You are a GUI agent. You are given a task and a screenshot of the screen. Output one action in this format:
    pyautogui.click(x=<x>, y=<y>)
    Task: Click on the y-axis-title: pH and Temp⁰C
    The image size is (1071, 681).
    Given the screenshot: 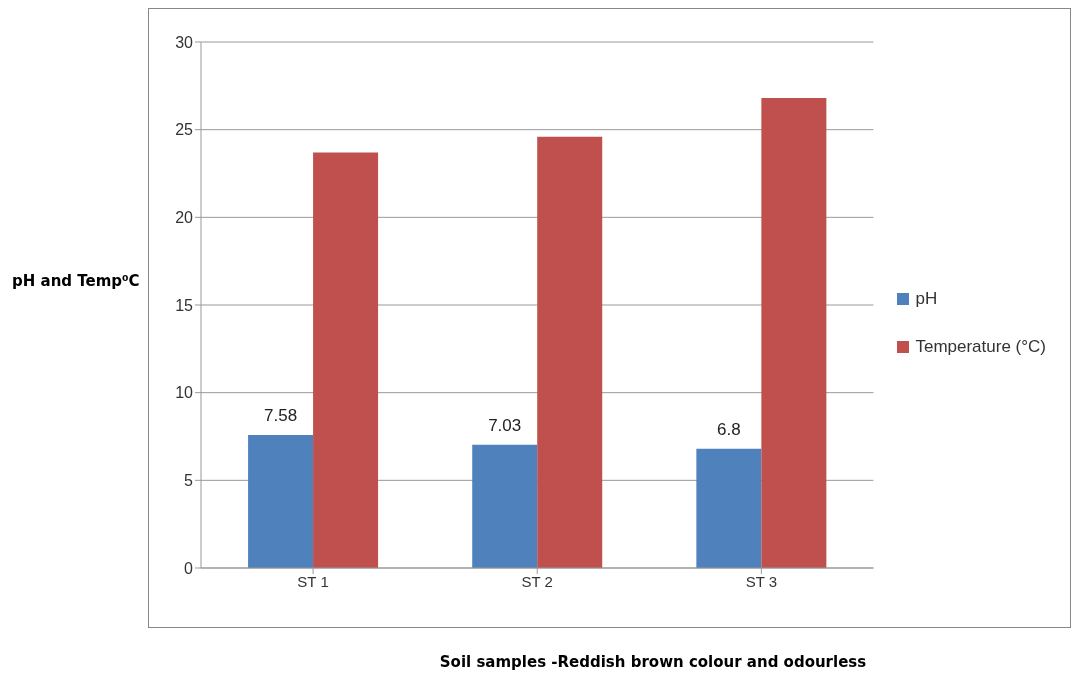 What is the action you would take?
    pyautogui.click(x=76, y=281)
    